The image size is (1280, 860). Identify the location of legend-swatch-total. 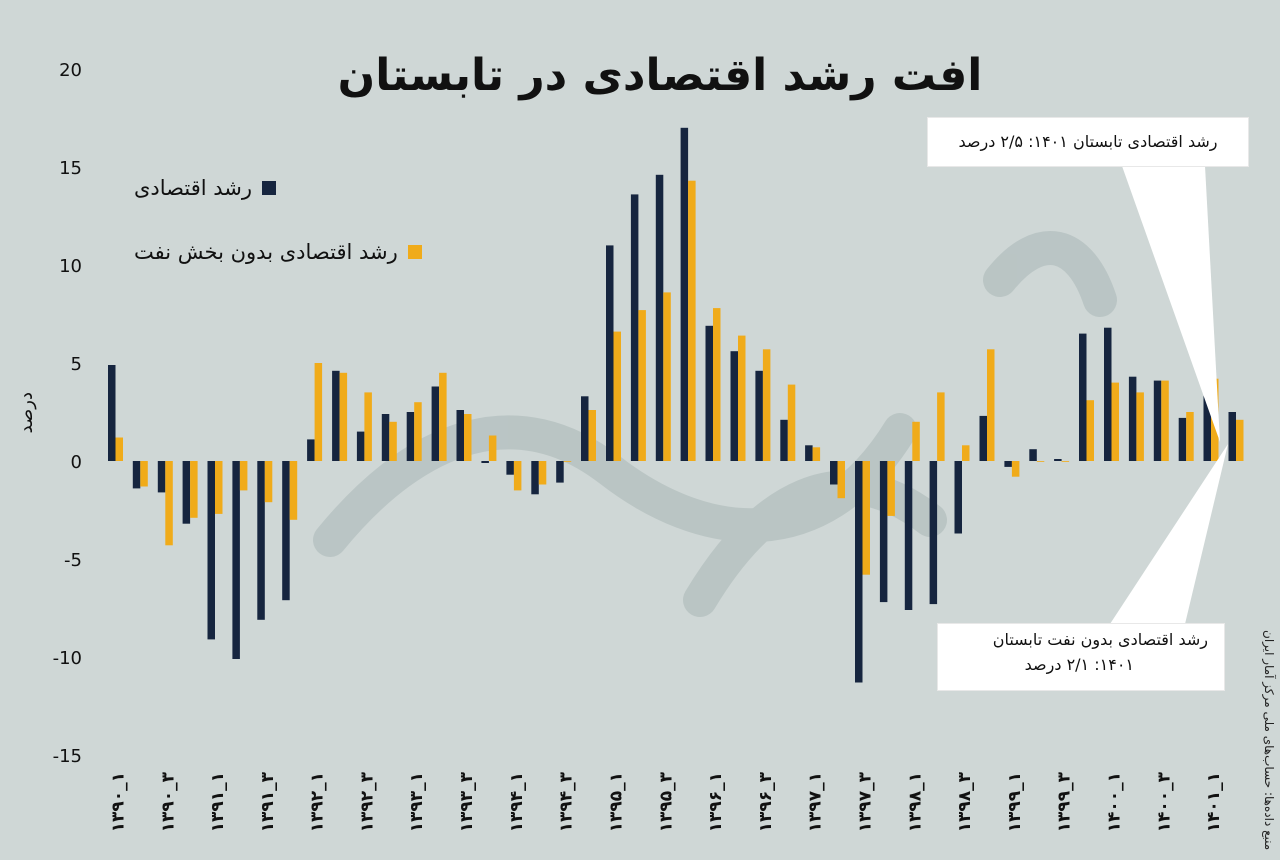
(269, 188).